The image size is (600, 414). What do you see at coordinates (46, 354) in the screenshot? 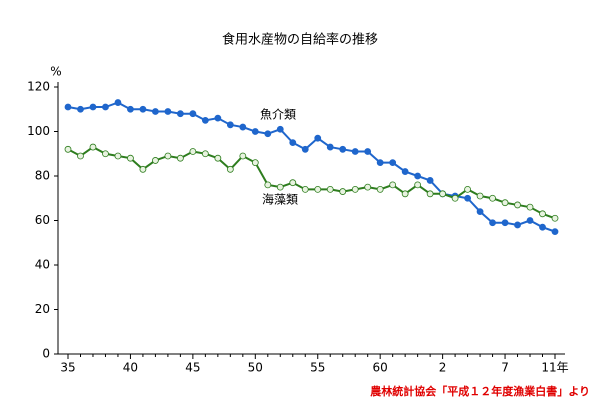
I see `y-tick-label: 0` at bounding box center [46, 354].